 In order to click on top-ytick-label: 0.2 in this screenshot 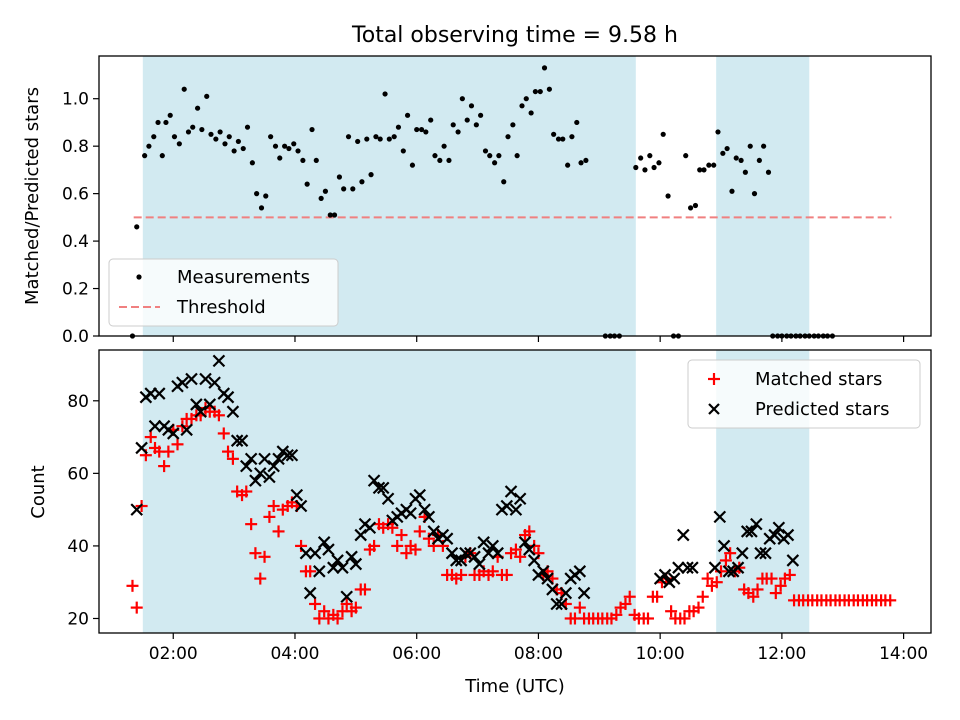, I will do `click(75, 290)`.